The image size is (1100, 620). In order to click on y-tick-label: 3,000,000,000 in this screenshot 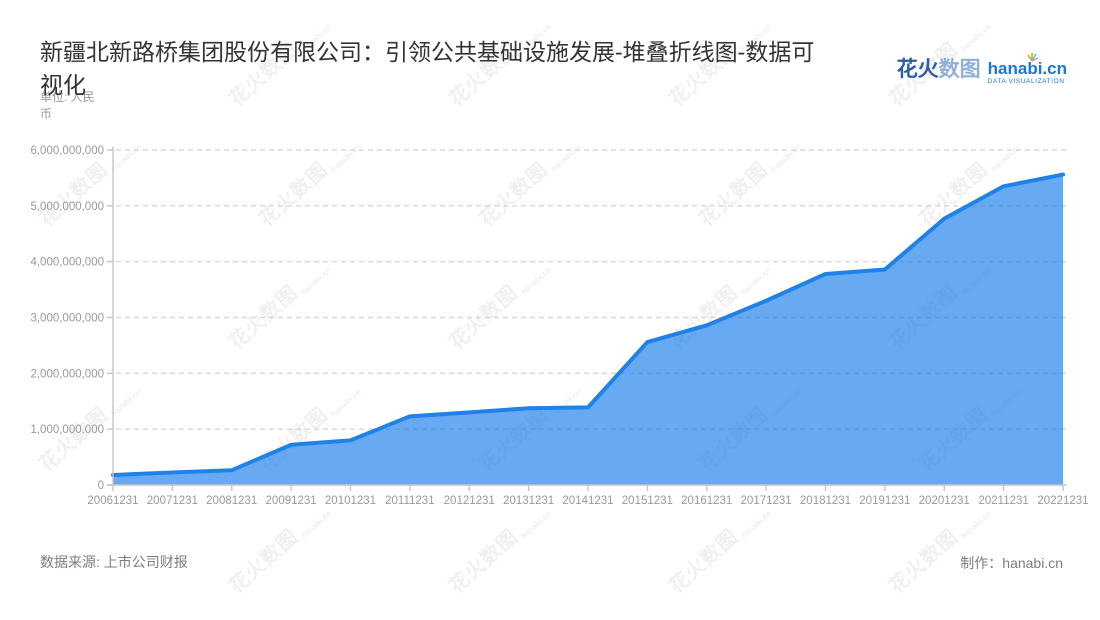, I will do `click(67, 319)`.